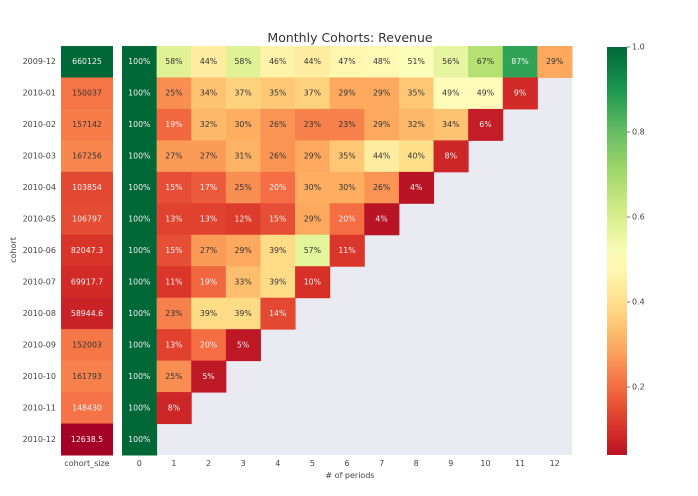 This screenshot has height=496, width=698. I want to click on cohort-size-label: 660125, so click(87, 61).